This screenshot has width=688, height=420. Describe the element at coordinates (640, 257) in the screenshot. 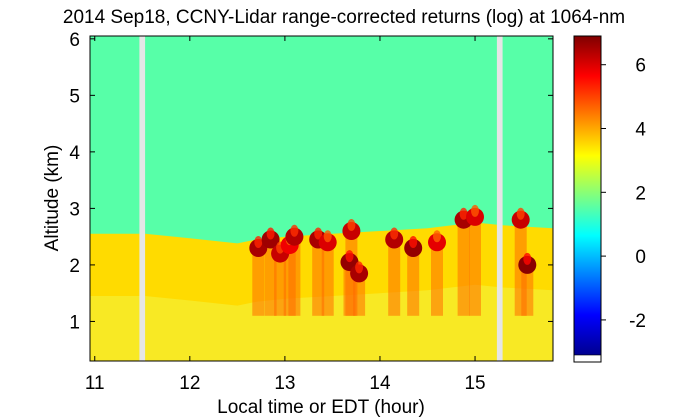

I see `colorbar-tick-label: 0` at that location.